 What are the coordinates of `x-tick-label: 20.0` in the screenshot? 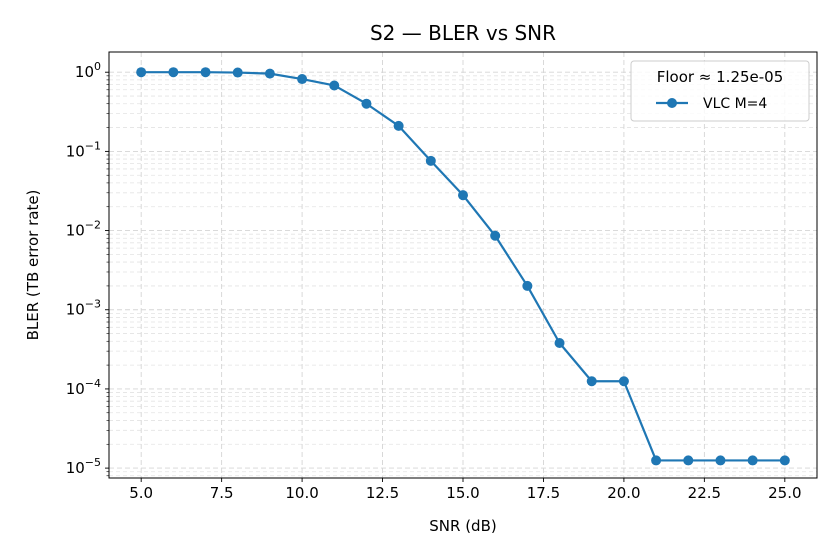 It's located at (623, 493).